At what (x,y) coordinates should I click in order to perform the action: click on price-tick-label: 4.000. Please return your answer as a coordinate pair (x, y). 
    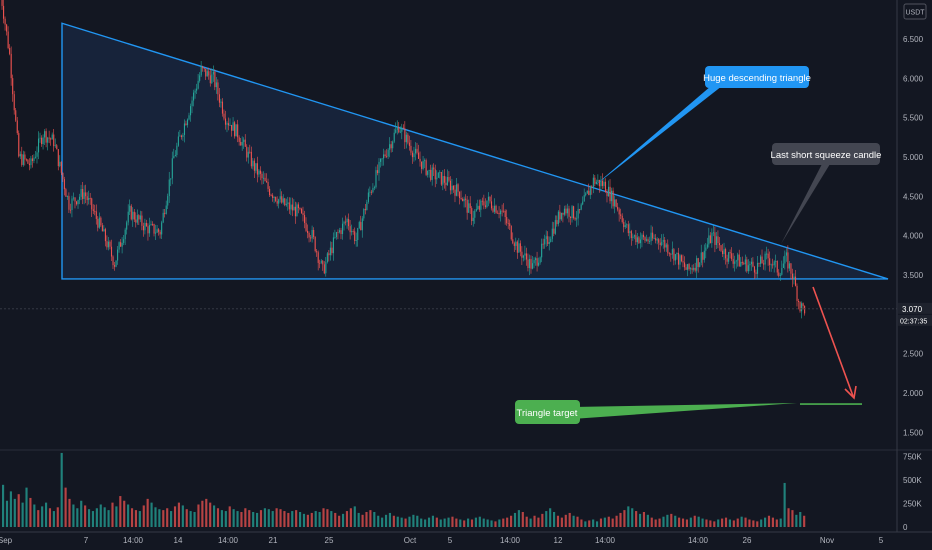
    Looking at the image, I should click on (913, 236).